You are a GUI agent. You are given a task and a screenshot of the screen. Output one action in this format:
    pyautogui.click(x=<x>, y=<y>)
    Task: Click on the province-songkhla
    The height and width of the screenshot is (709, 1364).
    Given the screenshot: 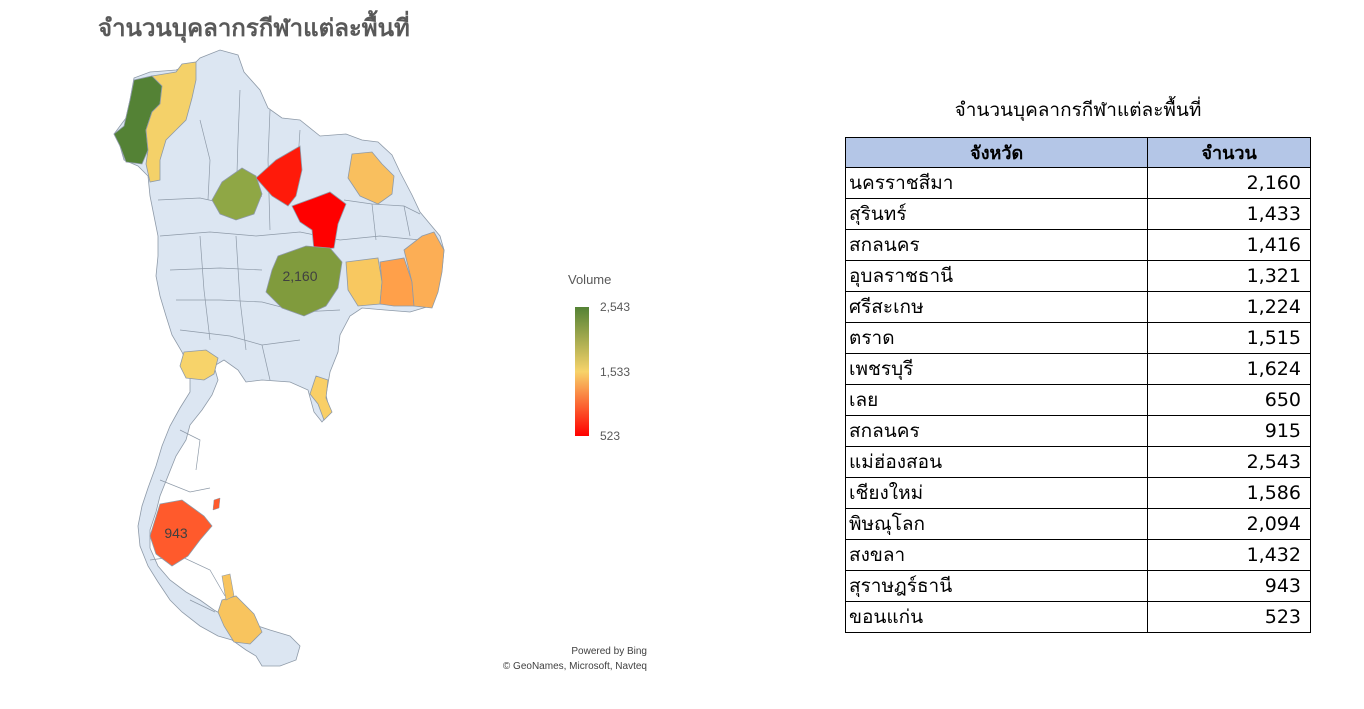 What is the action you would take?
    pyautogui.click(x=240, y=620)
    